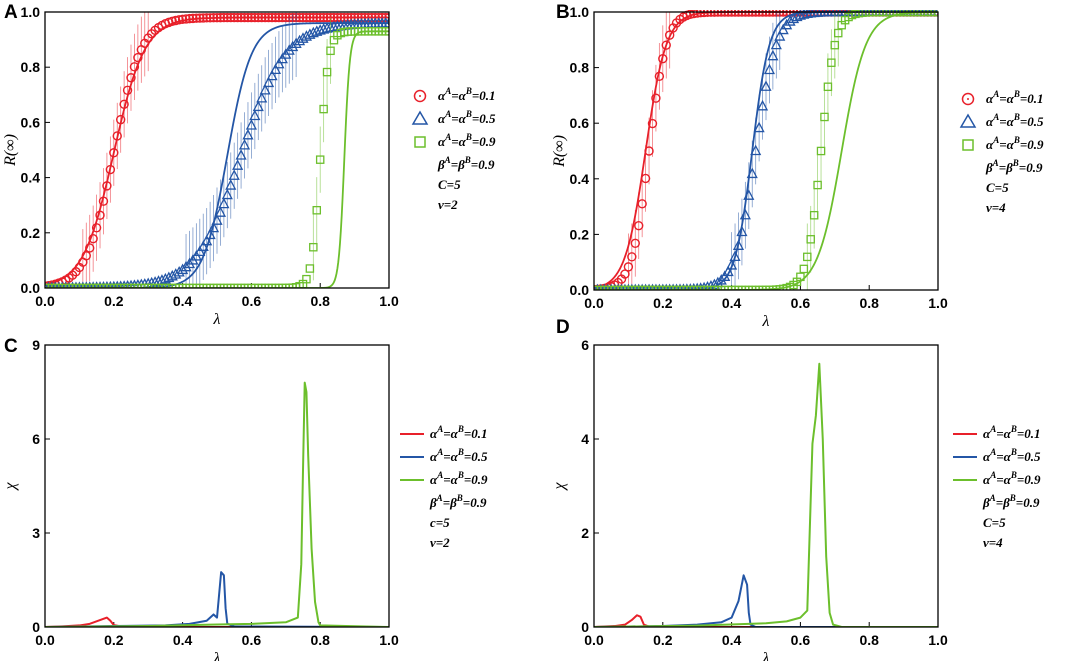  What do you see at coordinates (217, 504) in the screenshot?
I see `plot-area` at bounding box center [217, 504].